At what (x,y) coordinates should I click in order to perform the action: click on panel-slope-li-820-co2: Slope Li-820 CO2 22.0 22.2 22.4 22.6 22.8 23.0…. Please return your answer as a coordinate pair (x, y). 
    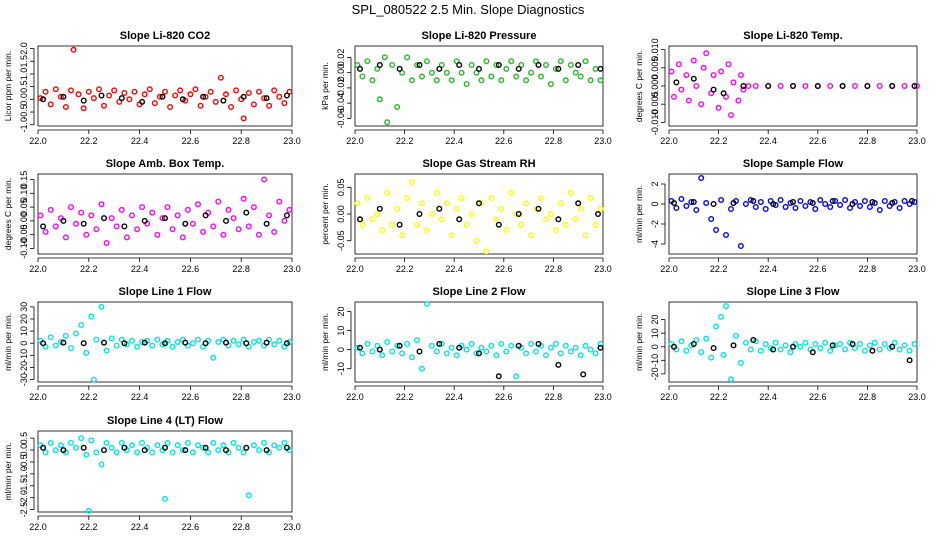
    Looking at the image, I should click on (152, 88).